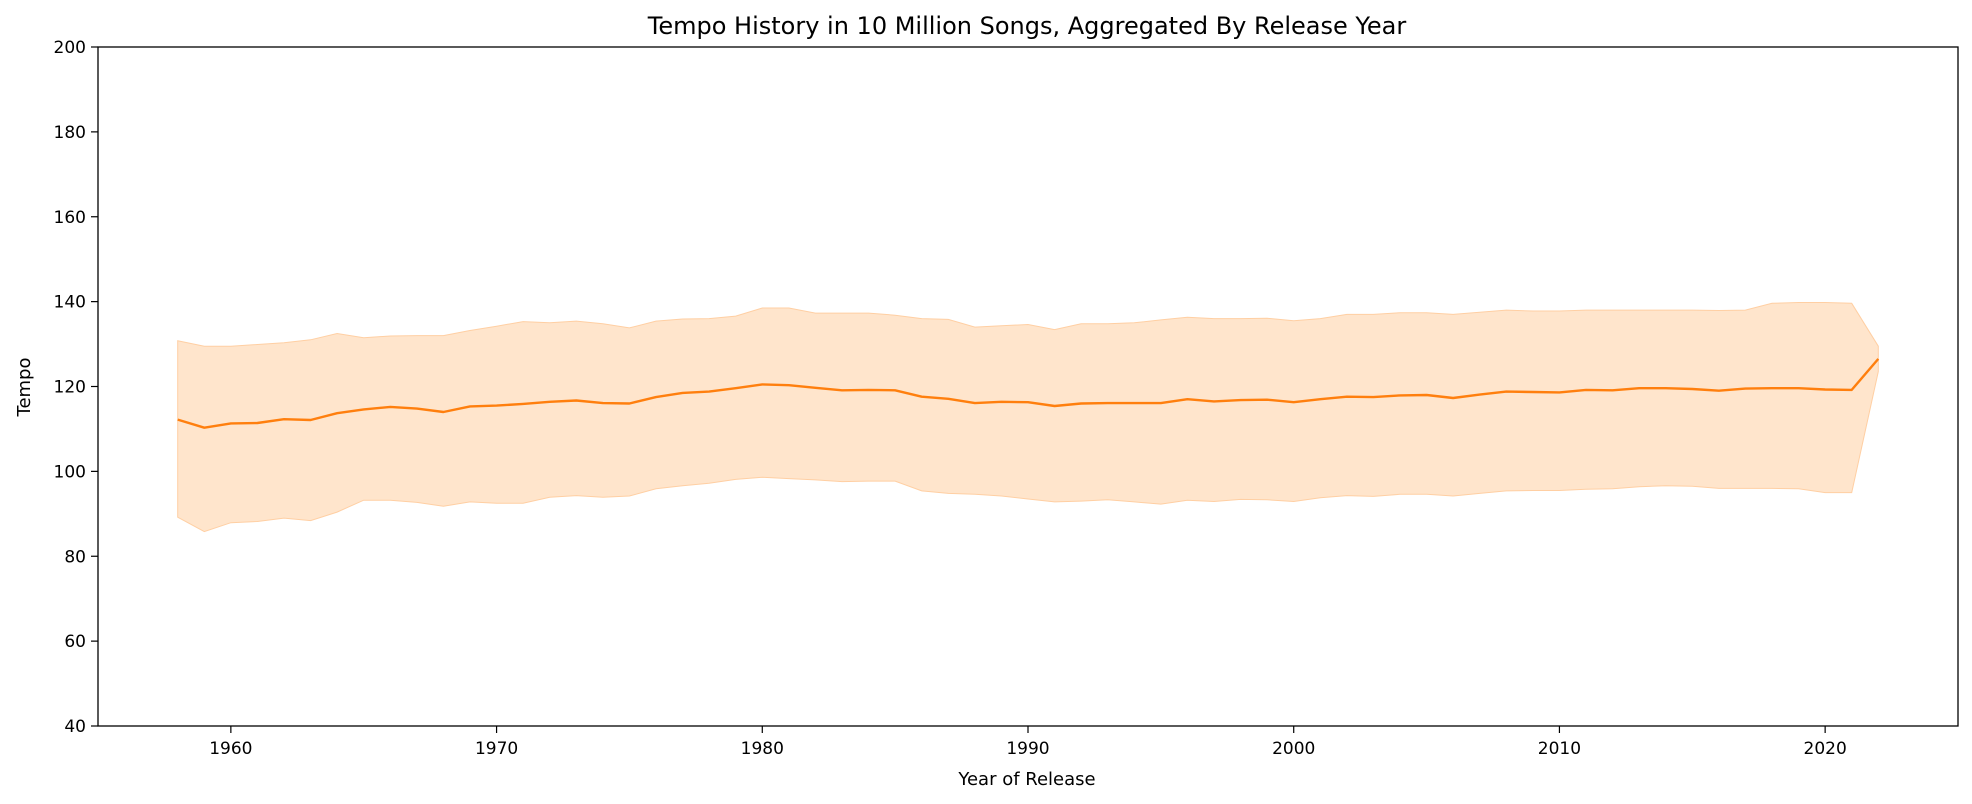  Describe the element at coordinates (70, 472) in the screenshot. I see `y-tick-label: 100` at that location.